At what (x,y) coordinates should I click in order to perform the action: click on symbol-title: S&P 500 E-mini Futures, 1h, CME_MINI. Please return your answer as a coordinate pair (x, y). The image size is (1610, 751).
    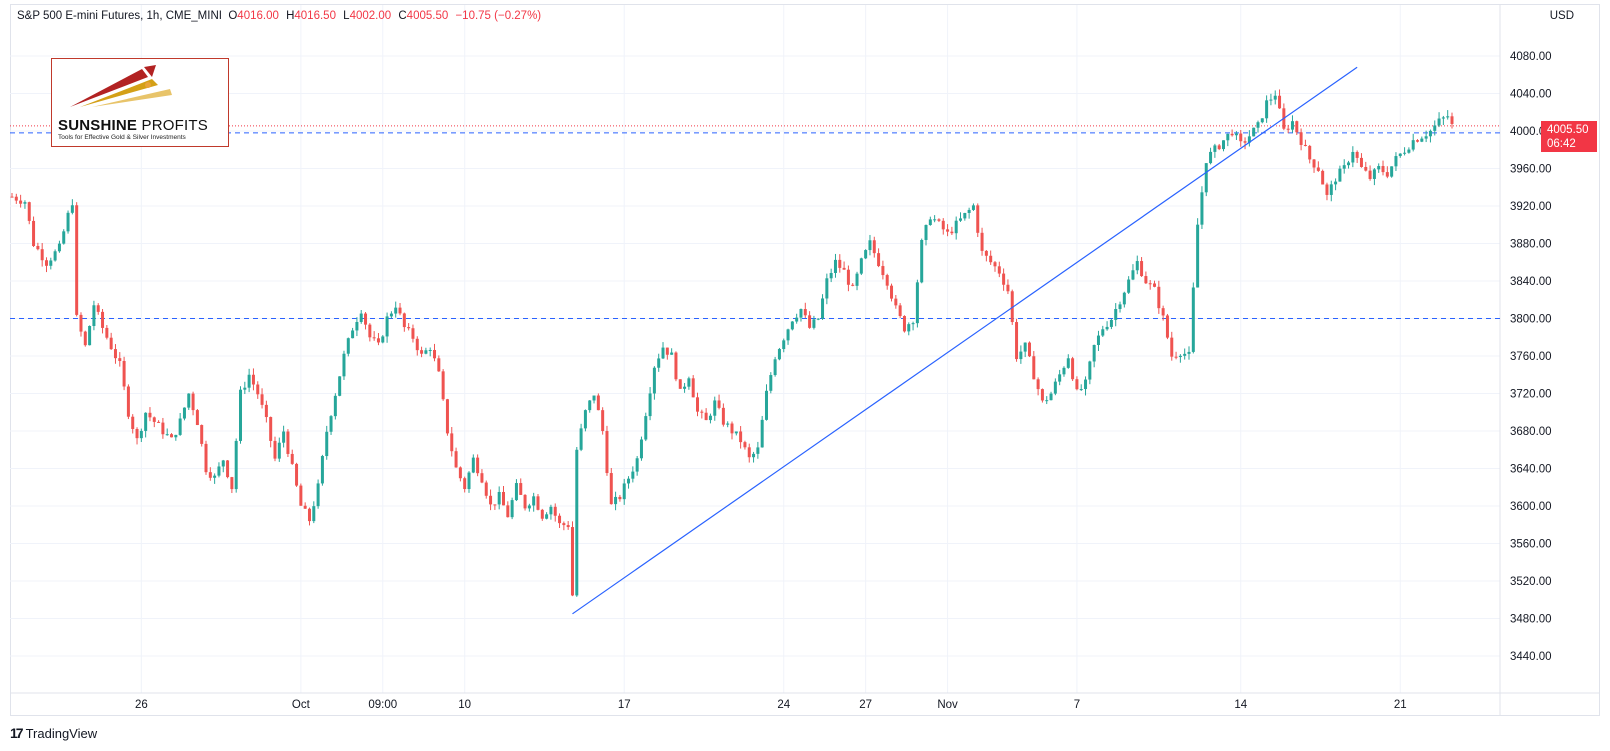
    Looking at the image, I should click on (119, 16).